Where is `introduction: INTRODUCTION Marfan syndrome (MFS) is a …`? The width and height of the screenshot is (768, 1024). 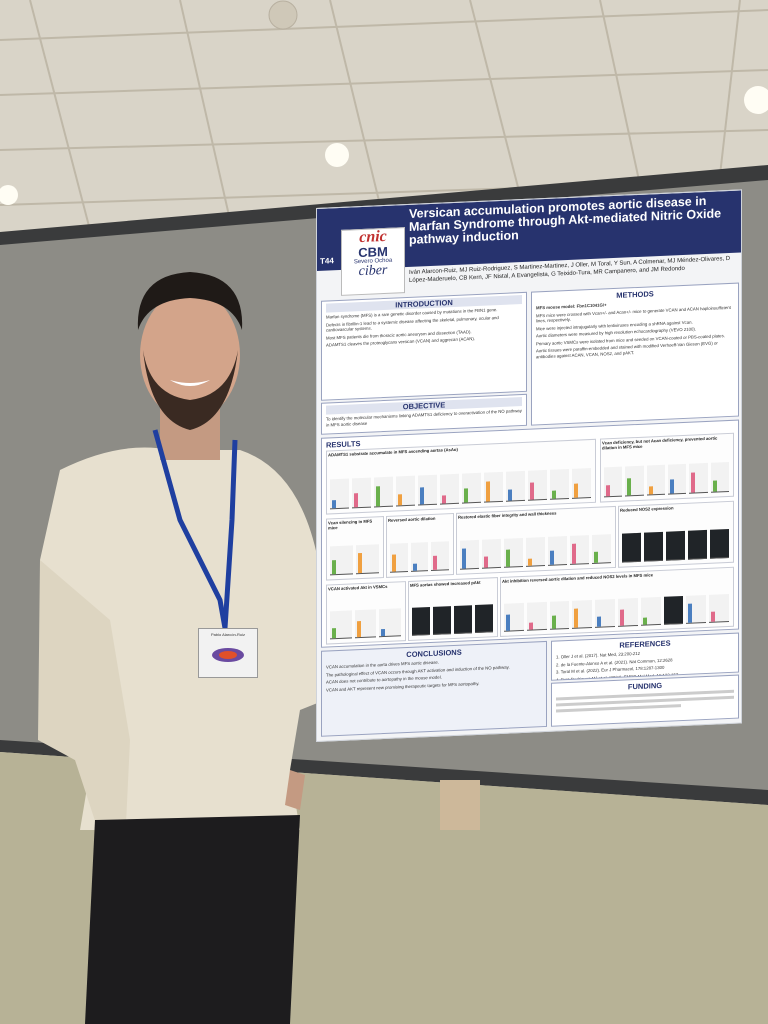 introduction: INTRODUCTION Marfan syndrome (MFS) is a … is located at coordinates (424, 346).